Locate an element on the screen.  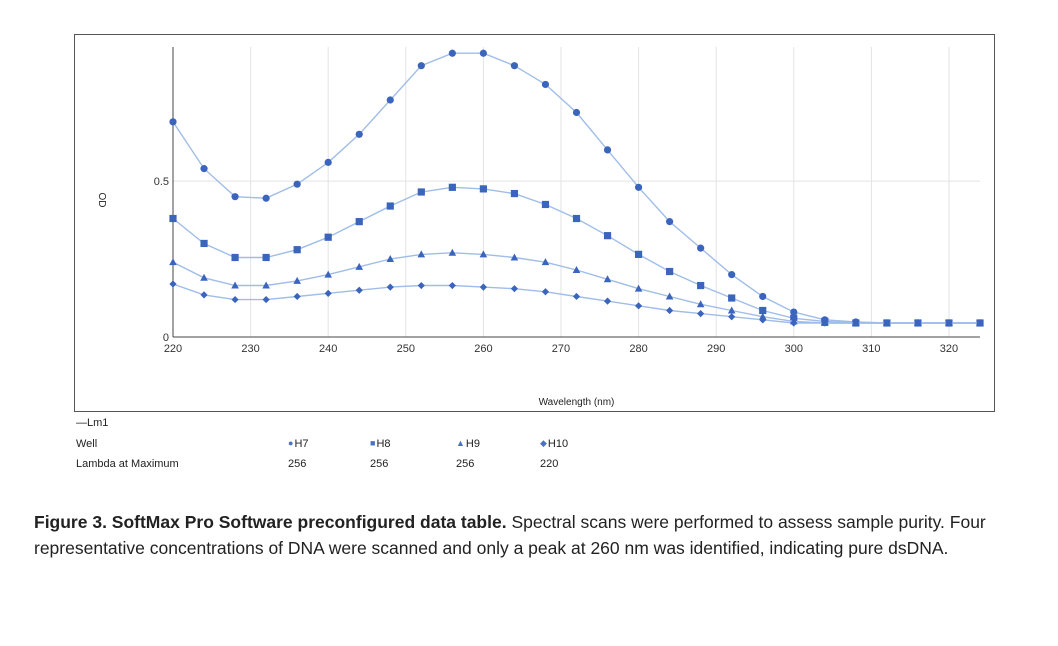
legend-well-h8: ■H8 is located at coordinates (380, 444).